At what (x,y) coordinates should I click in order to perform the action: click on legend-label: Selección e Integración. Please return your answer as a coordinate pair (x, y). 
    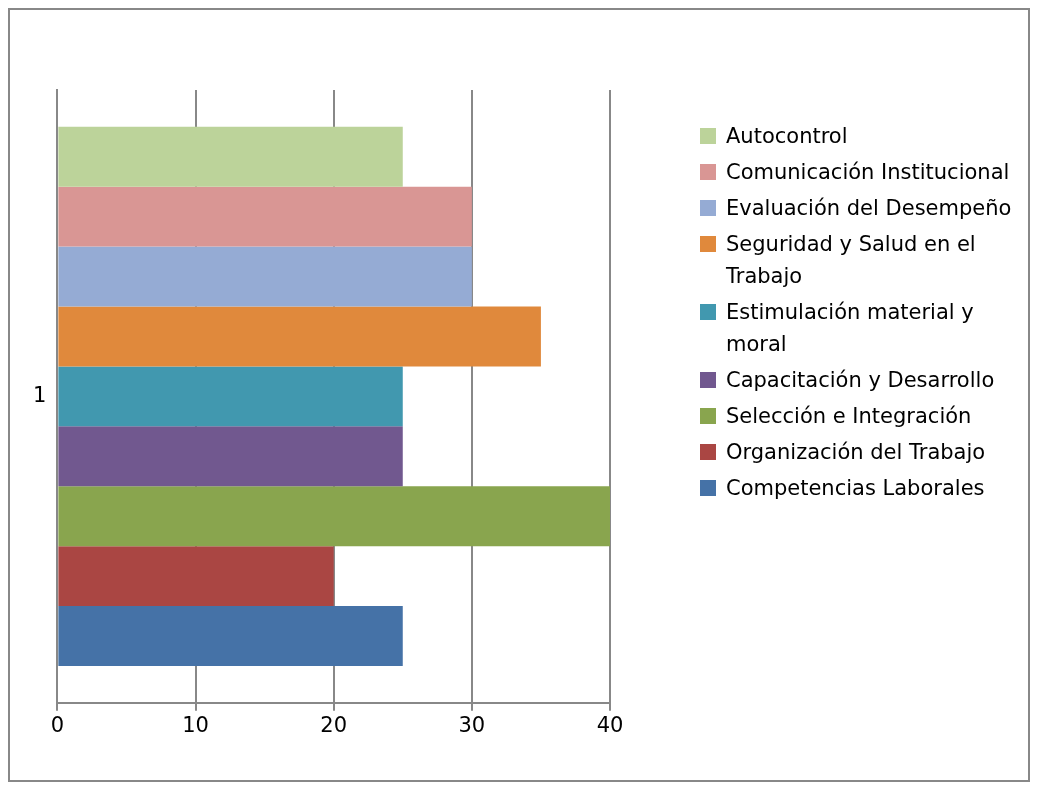
    Looking at the image, I should click on (849, 416).